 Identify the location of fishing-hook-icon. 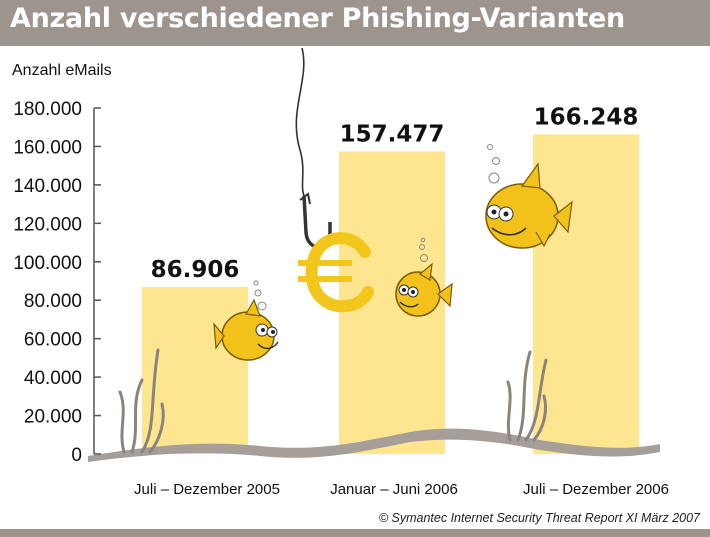
(313, 148).